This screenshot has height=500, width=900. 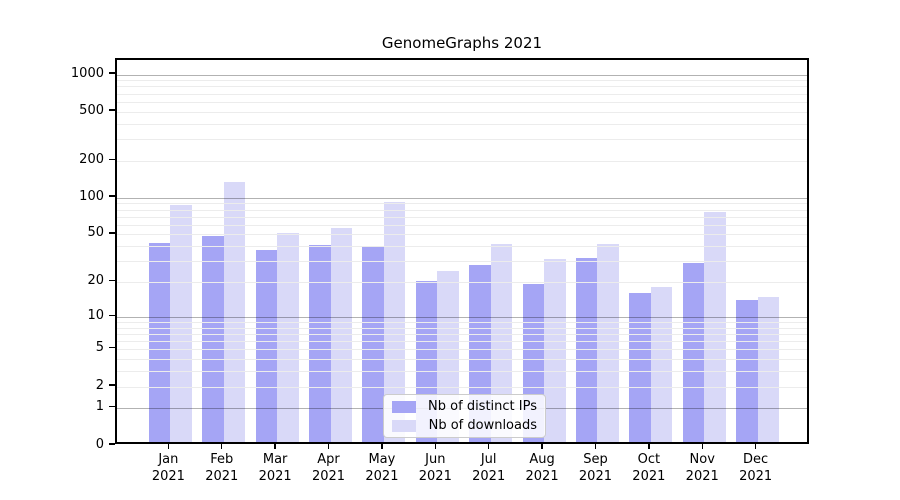 What do you see at coordinates (91, 110) in the screenshot?
I see `y-tick-label: 500` at bounding box center [91, 110].